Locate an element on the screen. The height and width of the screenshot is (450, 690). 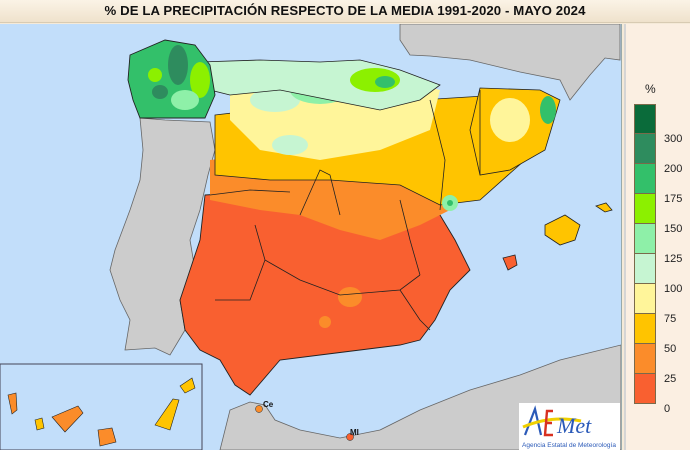
legend-label: 200 is located at coordinates (673, 169).